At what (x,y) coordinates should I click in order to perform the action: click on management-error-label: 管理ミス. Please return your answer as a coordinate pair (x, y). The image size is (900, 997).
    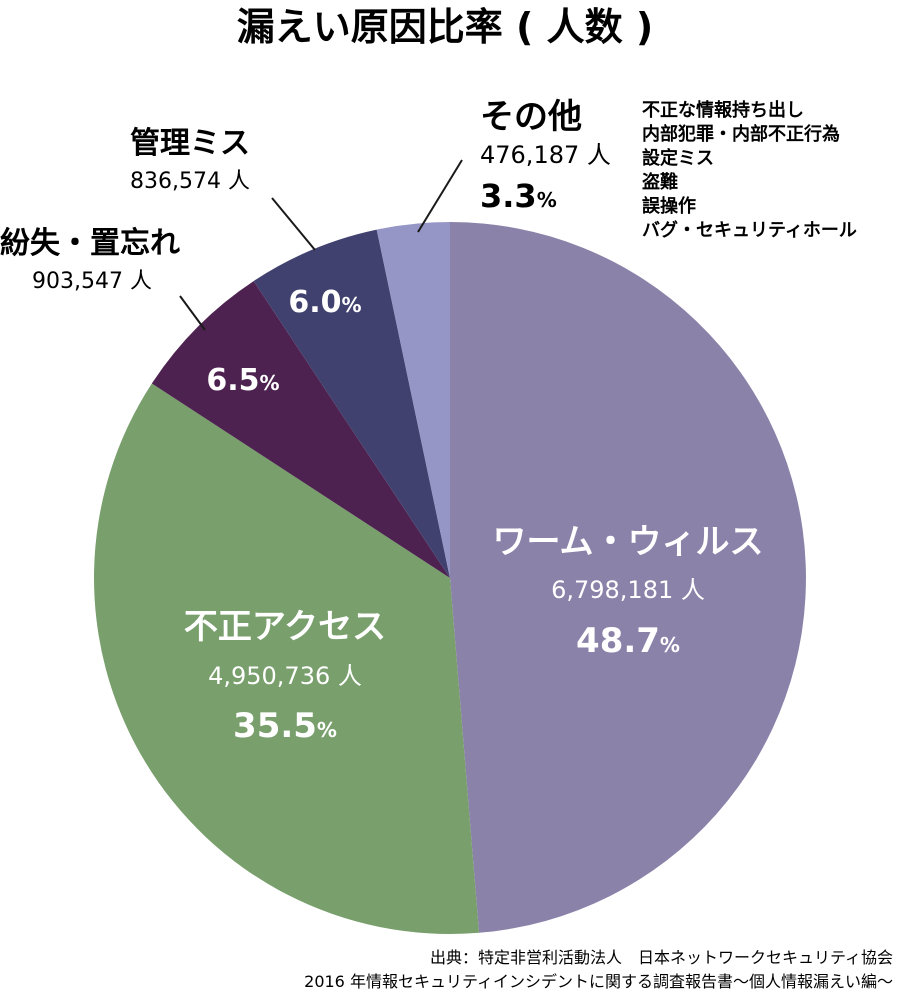
    Looking at the image, I should click on (190, 143).